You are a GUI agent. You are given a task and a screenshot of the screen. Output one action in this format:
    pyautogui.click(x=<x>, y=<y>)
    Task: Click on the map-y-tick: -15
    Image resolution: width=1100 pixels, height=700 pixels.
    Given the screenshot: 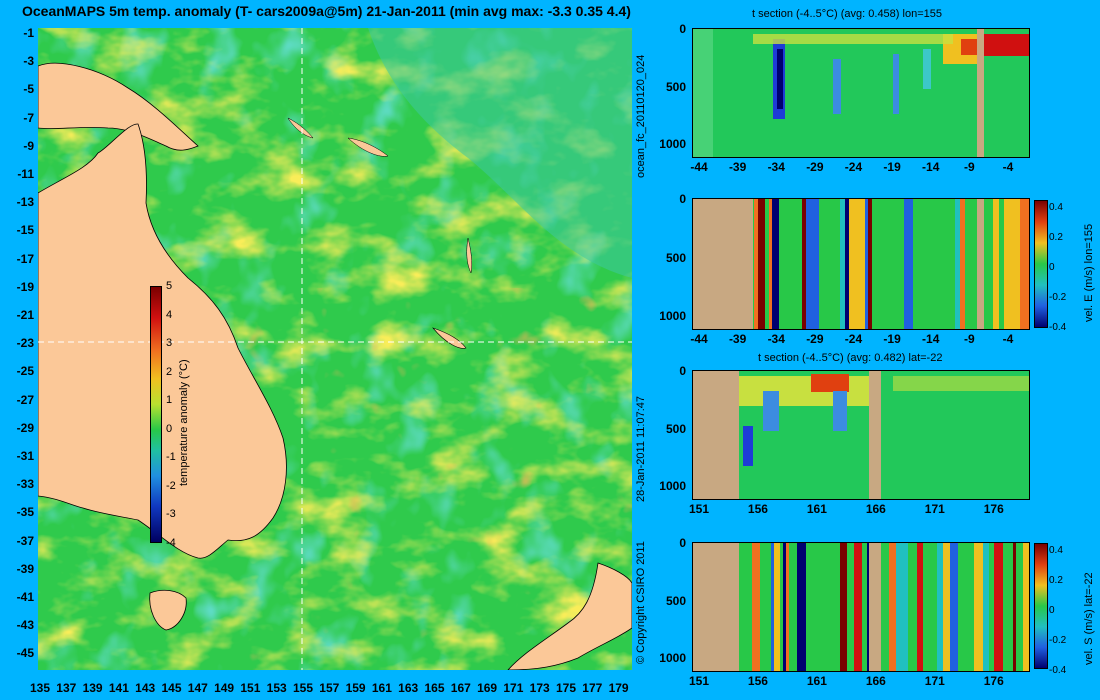 What is the action you would take?
    pyautogui.click(x=25, y=230)
    